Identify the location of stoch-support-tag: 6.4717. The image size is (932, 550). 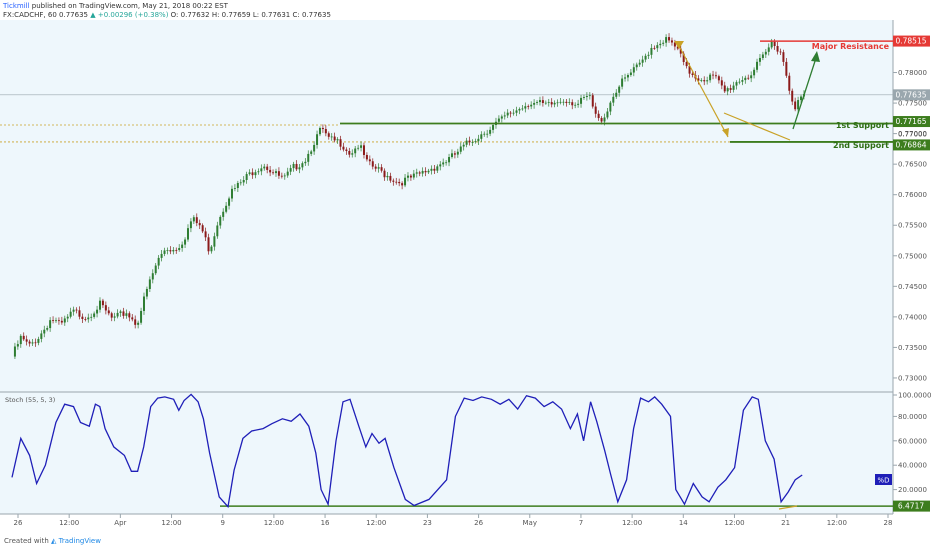
(911, 506).